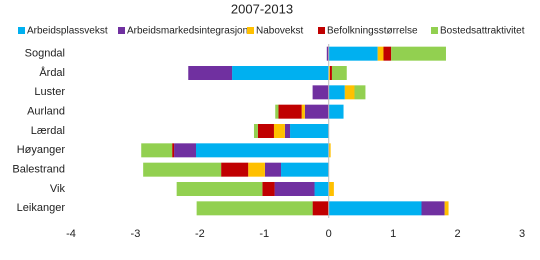 The image size is (540, 260). I want to click on y-tick-label: Sogndal, so click(45, 54).